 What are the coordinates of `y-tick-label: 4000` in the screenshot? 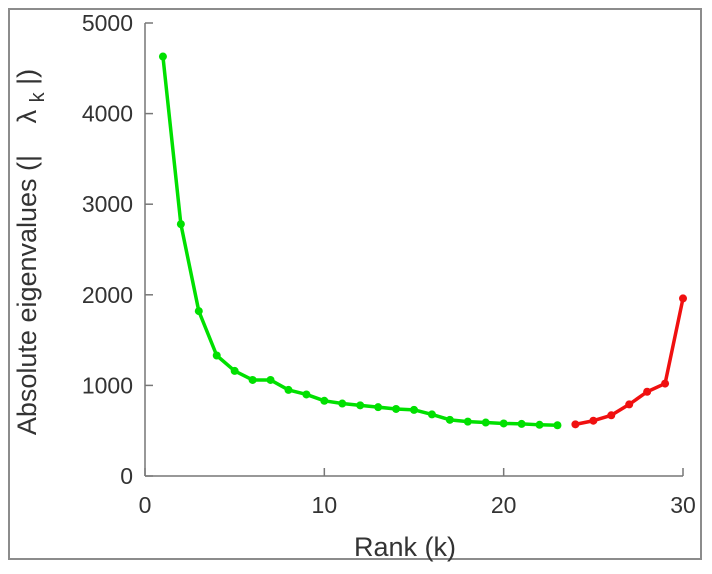 It's located at (107, 114).